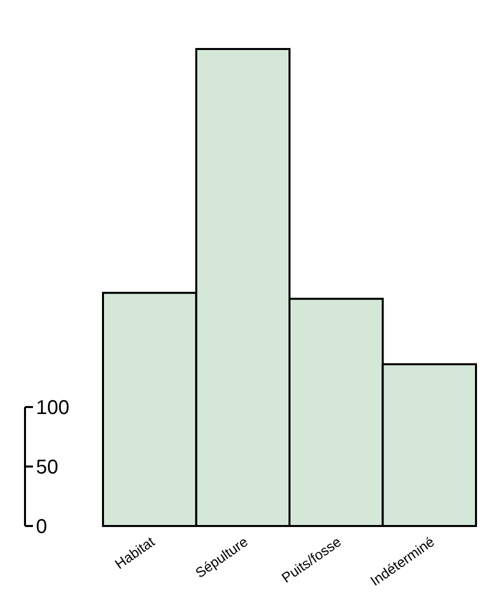  What do you see at coordinates (42, 527) in the screenshot?
I see `y-tick-label: 0` at bounding box center [42, 527].